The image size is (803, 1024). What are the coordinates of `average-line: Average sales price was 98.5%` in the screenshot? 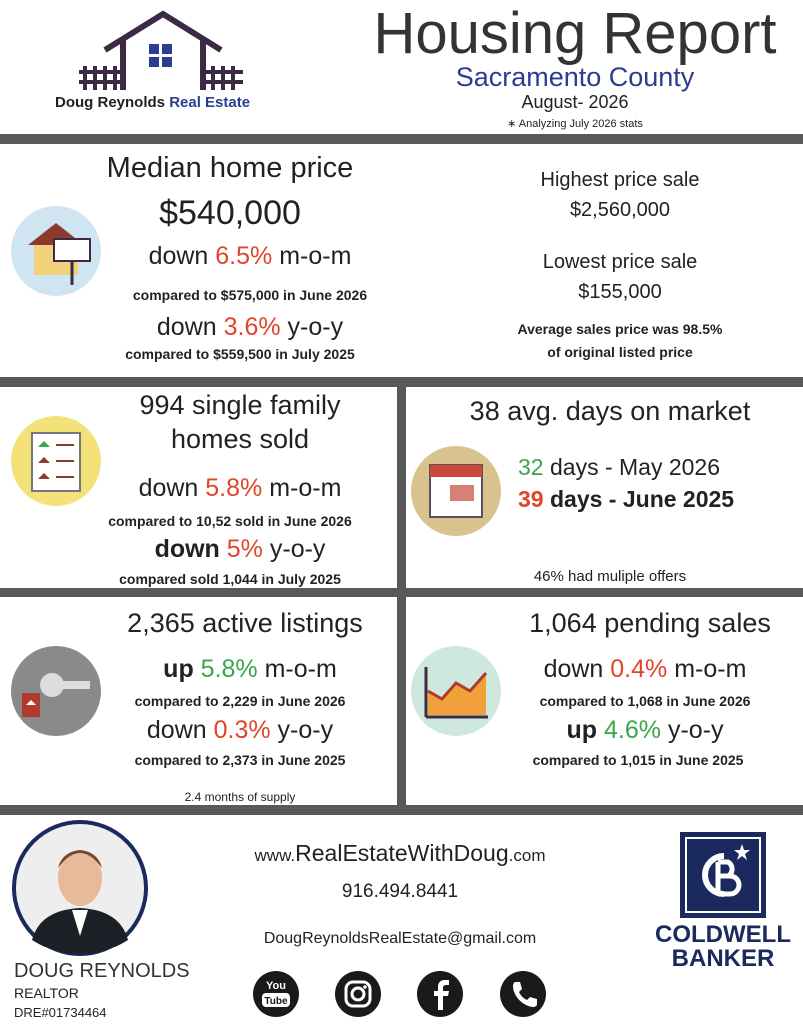 It's located at (620, 329).